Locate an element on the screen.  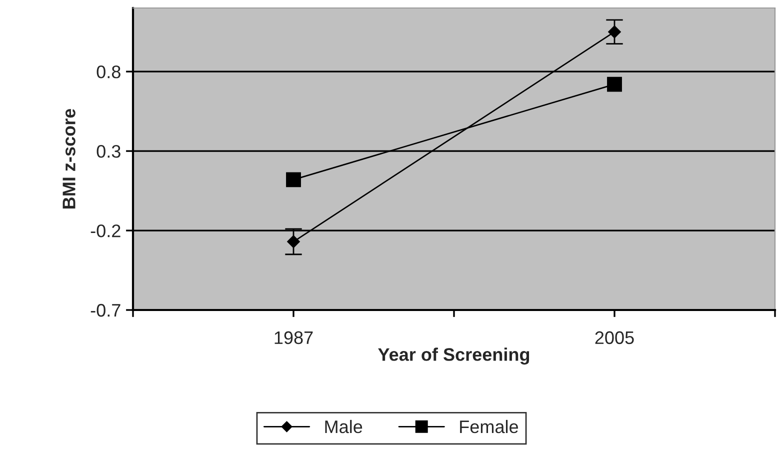
y-tick-label: 0.3 is located at coordinates (108, 151).